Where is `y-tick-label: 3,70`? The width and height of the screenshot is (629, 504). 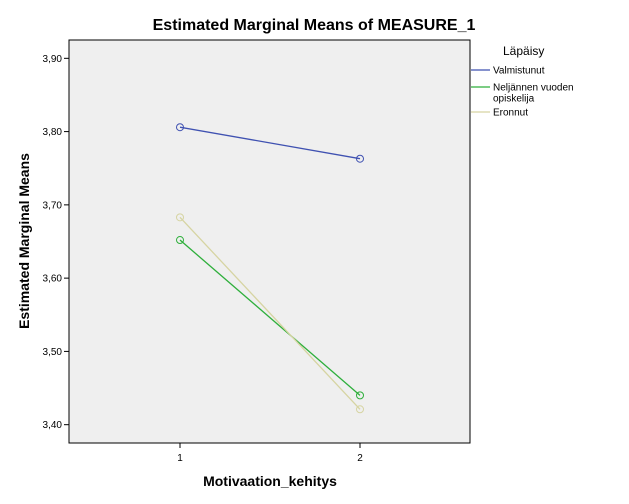 y-tick-label: 3,70 is located at coordinates (53, 205).